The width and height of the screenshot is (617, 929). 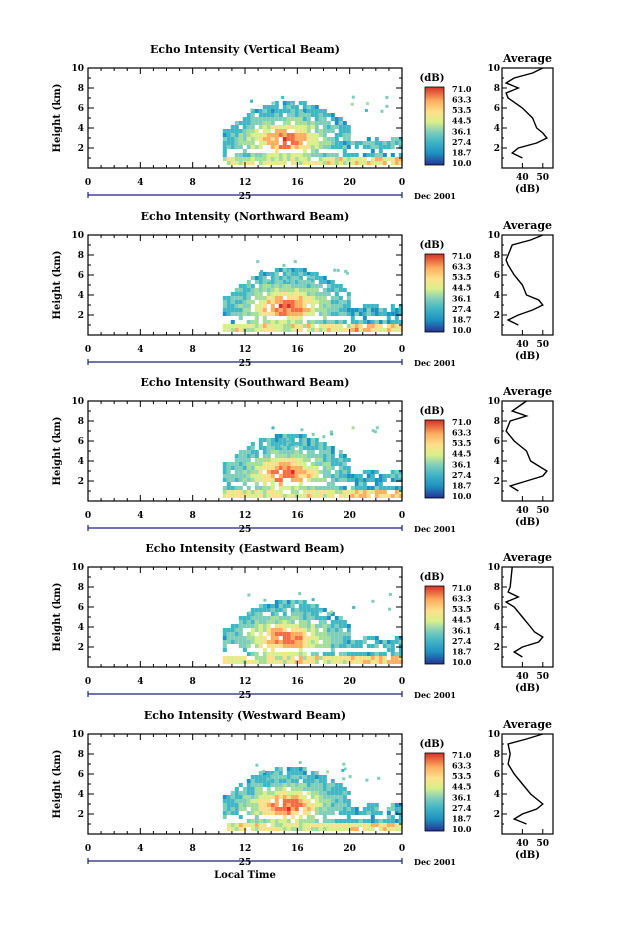 What do you see at coordinates (462, 256) in the screenshot?
I see `colorbar-tick-label: 71.0` at bounding box center [462, 256].